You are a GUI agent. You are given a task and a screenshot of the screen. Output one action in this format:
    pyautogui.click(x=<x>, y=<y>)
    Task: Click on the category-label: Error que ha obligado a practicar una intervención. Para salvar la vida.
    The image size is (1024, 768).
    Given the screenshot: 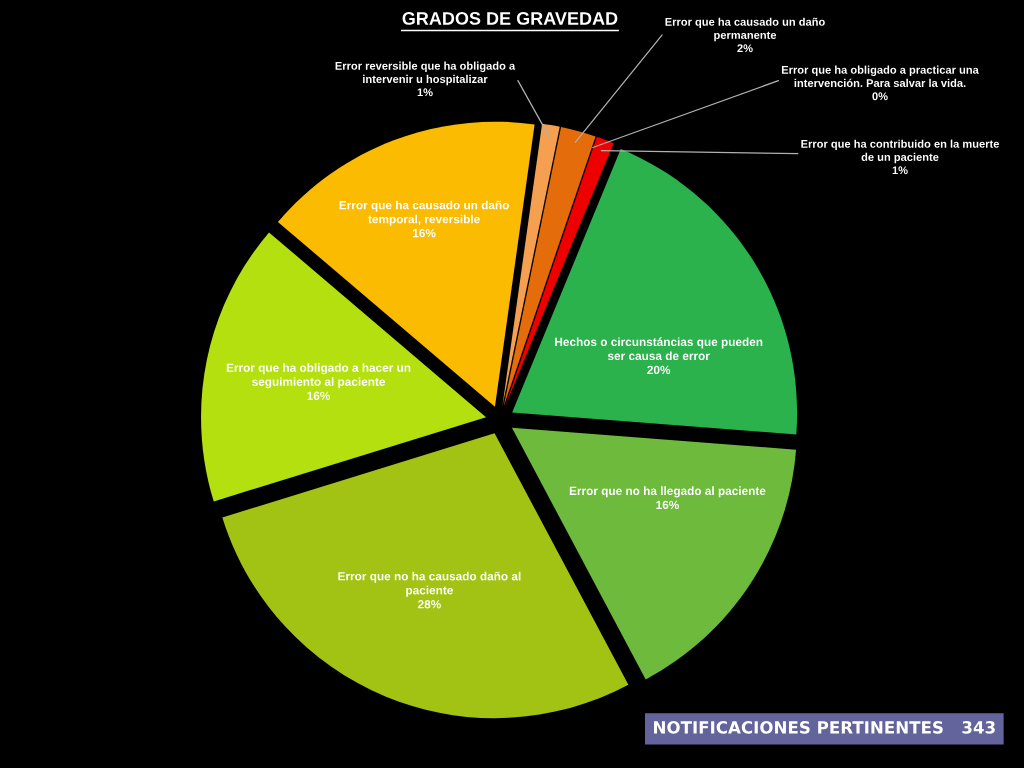 What is the action you would take?
    pyautogui.click(x=880, y=76)
    